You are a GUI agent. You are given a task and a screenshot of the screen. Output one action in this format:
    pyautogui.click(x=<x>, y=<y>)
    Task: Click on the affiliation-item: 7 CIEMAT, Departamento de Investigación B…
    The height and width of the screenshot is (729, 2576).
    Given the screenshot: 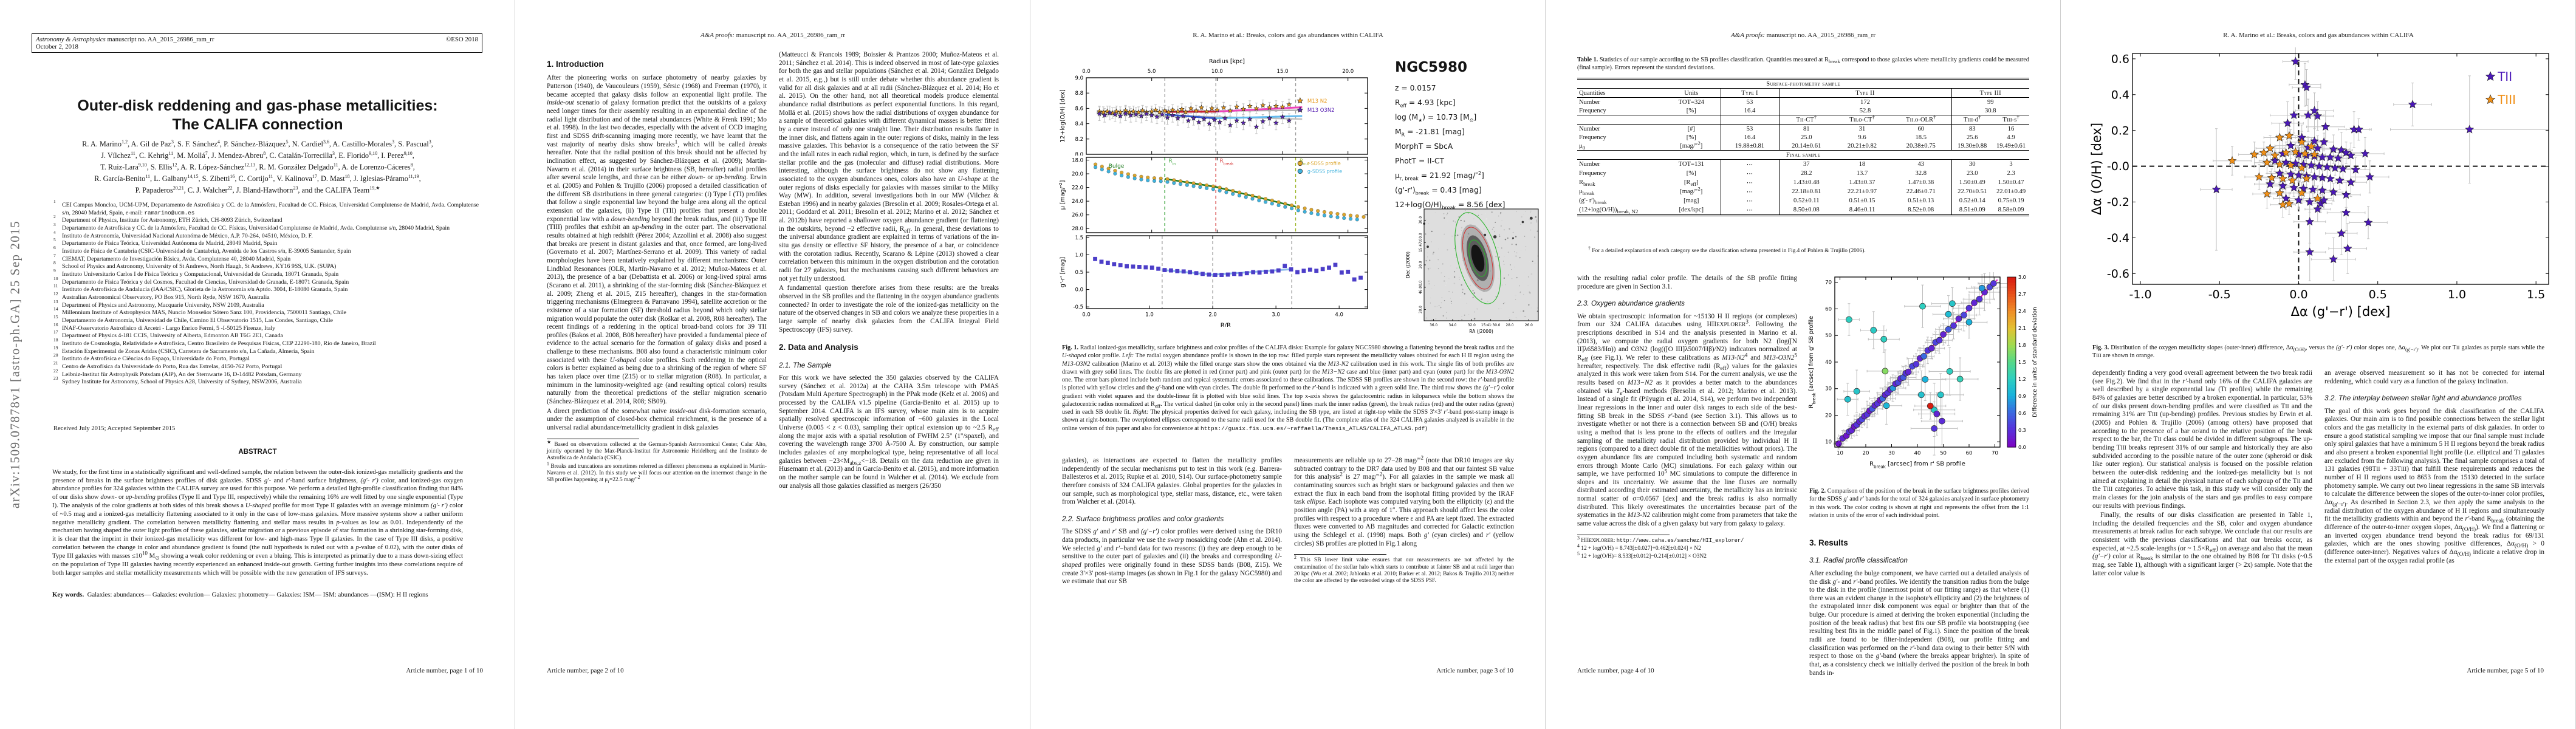 What is the action you would take?
    pyautogui.click(x=172, y=257)
    